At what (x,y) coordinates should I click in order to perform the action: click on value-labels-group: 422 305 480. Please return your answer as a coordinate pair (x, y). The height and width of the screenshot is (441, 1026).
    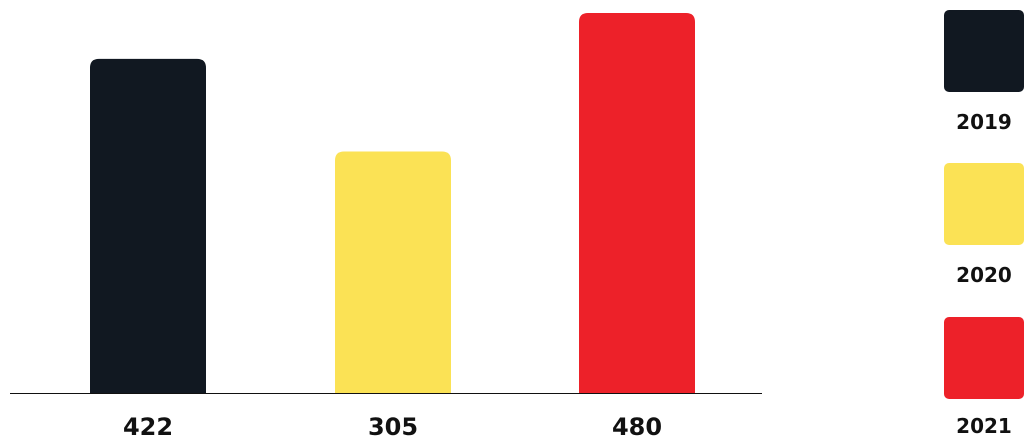
    Looking at the image, I should click on (392, 427).